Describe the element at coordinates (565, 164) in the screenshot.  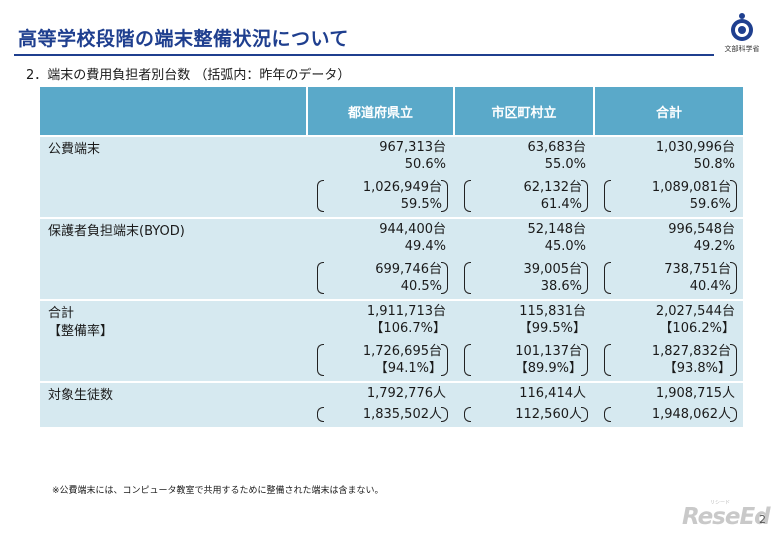
I see `value-percent: 55.0%` at that location.